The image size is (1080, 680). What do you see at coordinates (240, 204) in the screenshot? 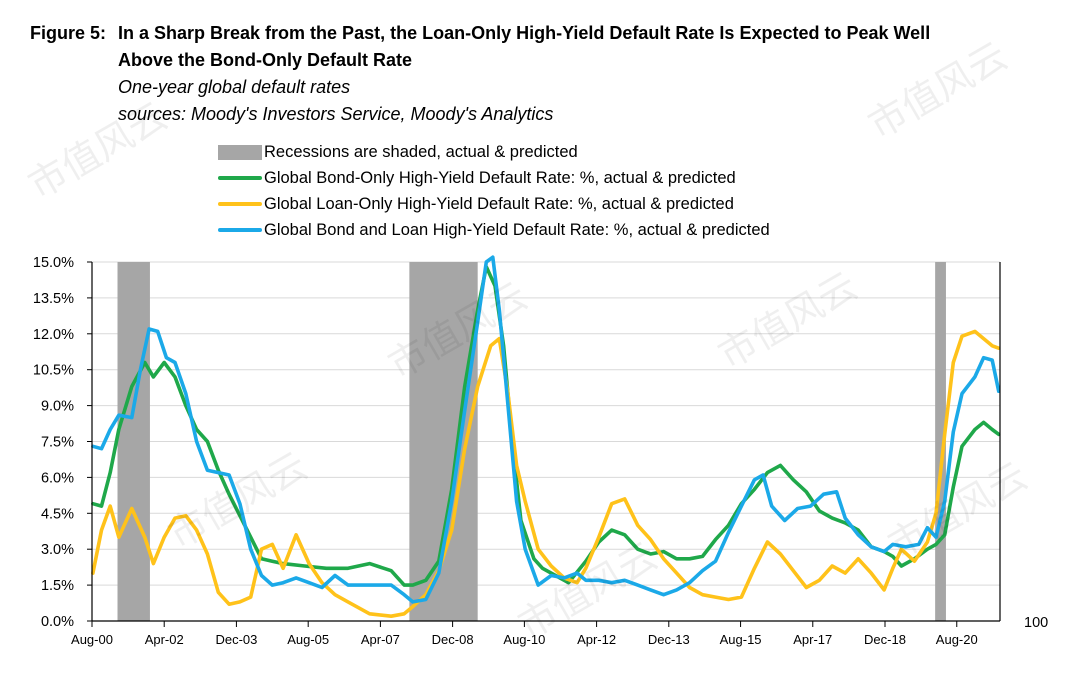
I see `loan-only-swatch` at bounding box center [240, 204].